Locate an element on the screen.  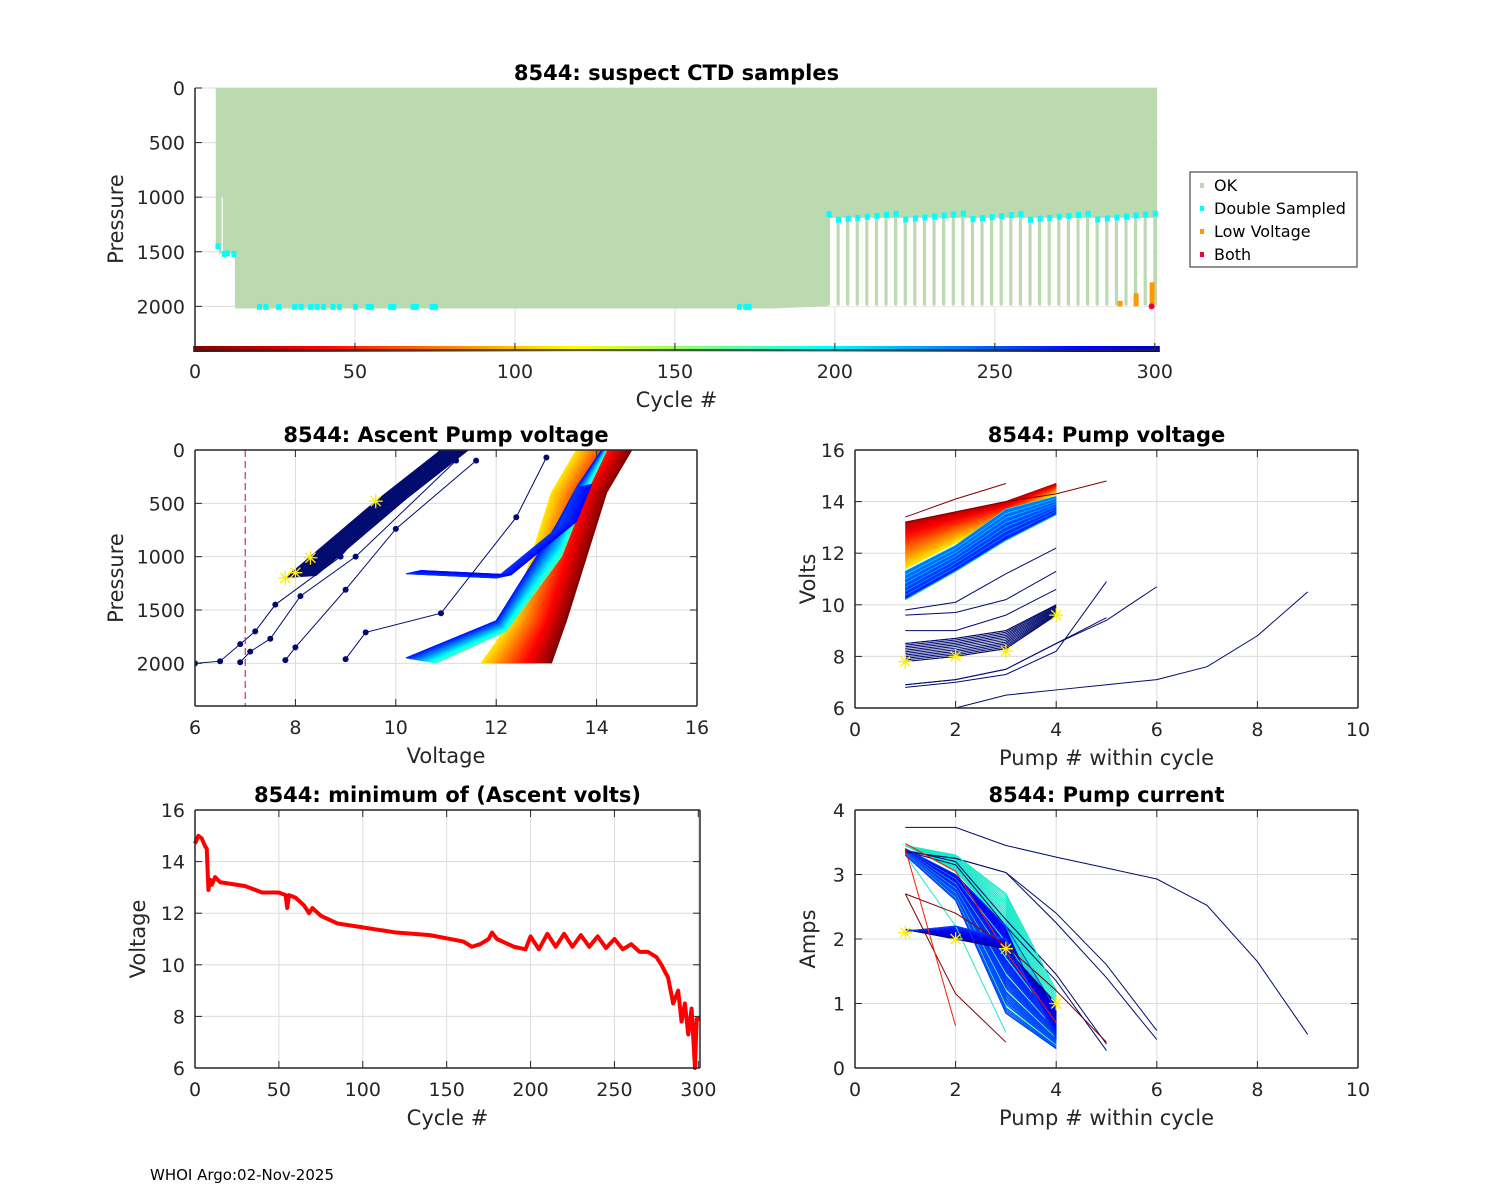
legend-box is located at coordinates (1273, 219).